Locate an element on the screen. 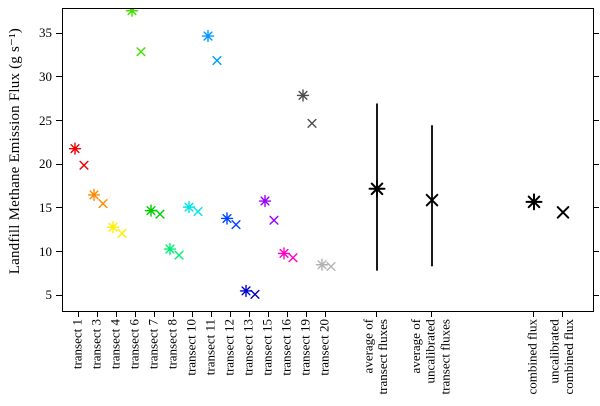 Image resolution: width=600 pixels, height=406 pixels. x-tick-label: transect 1 is located at coordinates (77, 344).